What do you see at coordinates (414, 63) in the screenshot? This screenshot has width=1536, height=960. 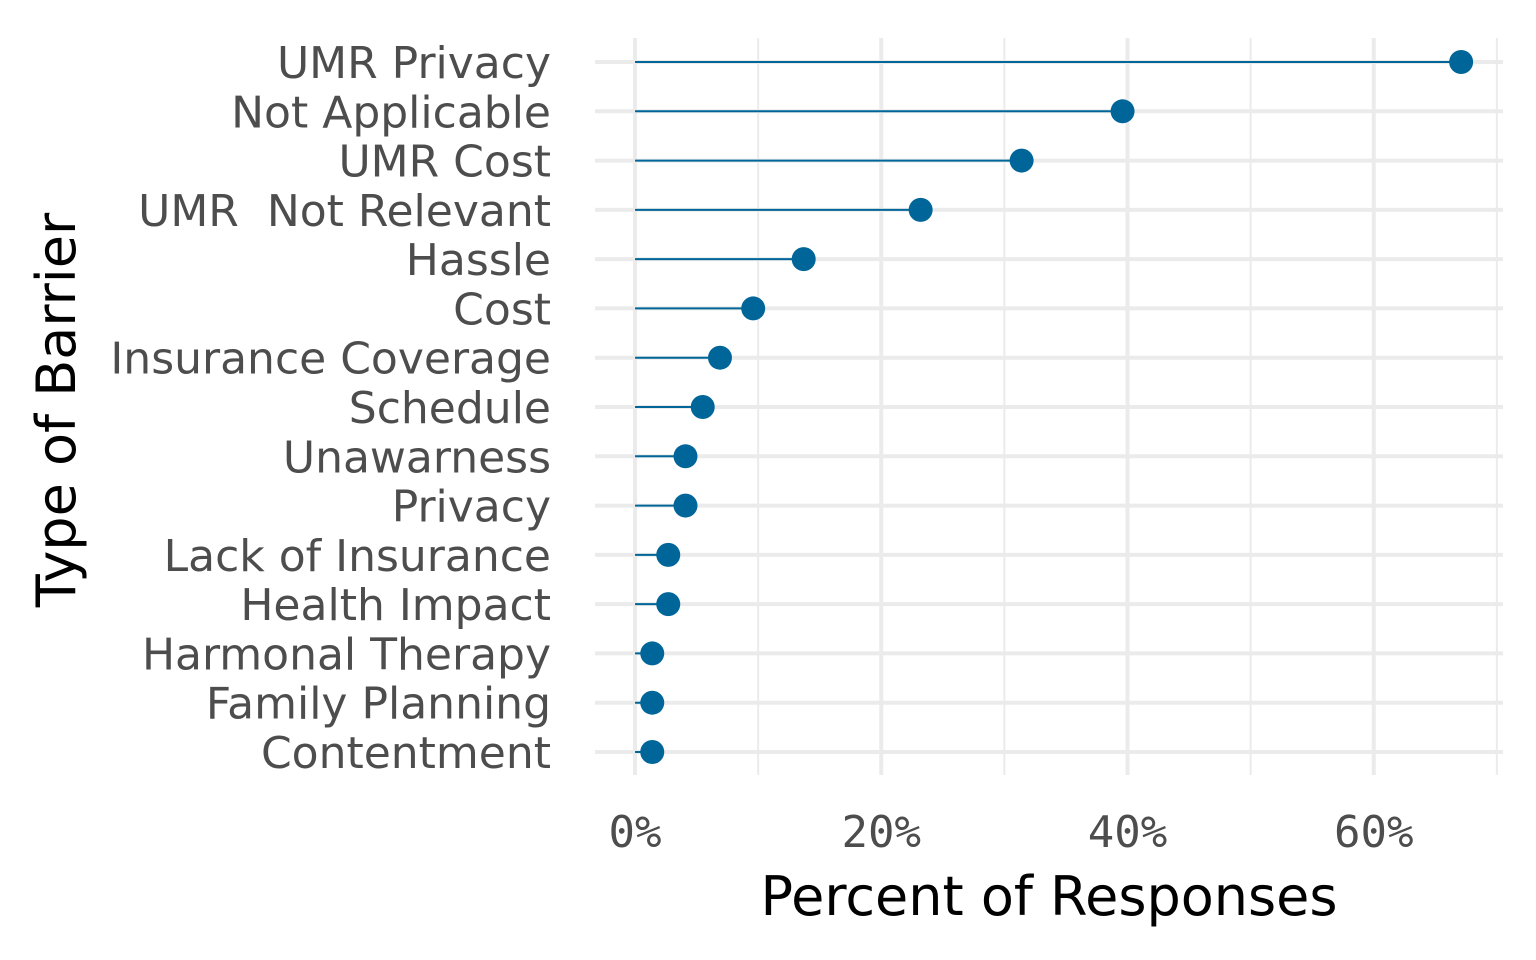 I see `y-category-label: UMR Privacy` at bounding box center [414, 63].